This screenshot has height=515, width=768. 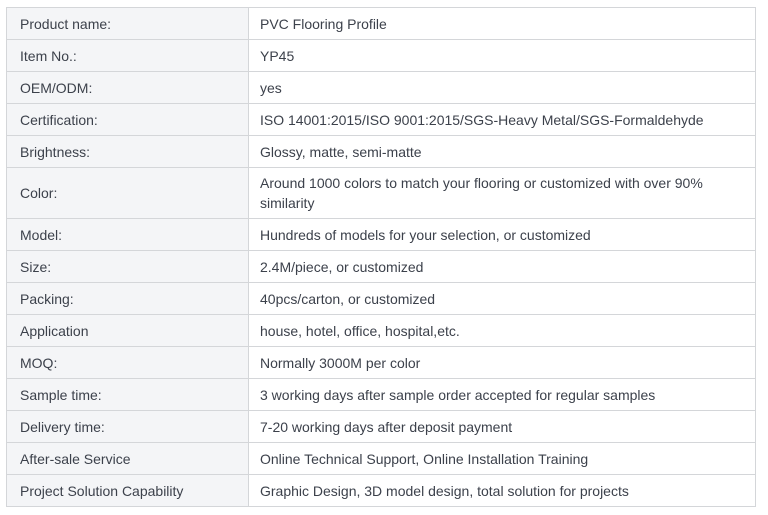 I want to click on row-label: Packing:, so click(x=127, y=298).